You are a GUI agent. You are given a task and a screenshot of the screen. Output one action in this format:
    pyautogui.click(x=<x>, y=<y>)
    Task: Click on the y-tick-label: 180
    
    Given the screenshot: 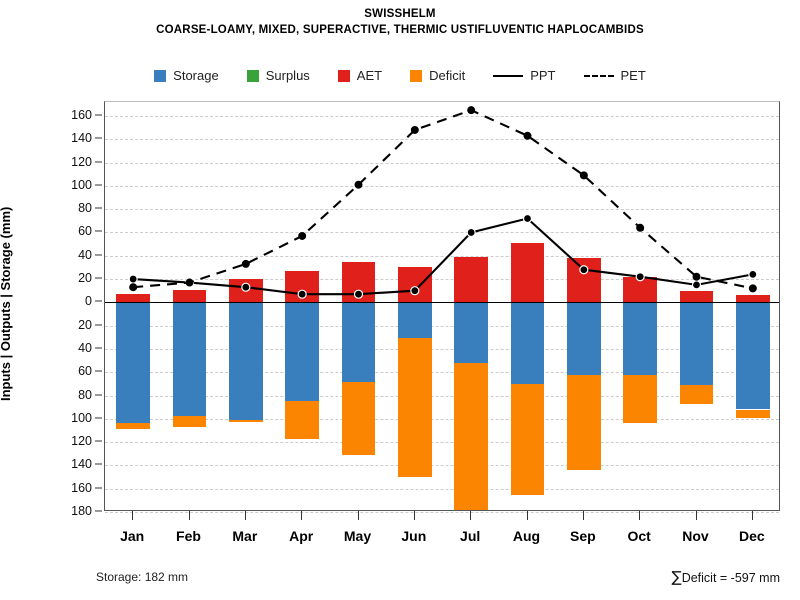 What is the action you would take?
    pyautogui.click(x=81, y=511)
    